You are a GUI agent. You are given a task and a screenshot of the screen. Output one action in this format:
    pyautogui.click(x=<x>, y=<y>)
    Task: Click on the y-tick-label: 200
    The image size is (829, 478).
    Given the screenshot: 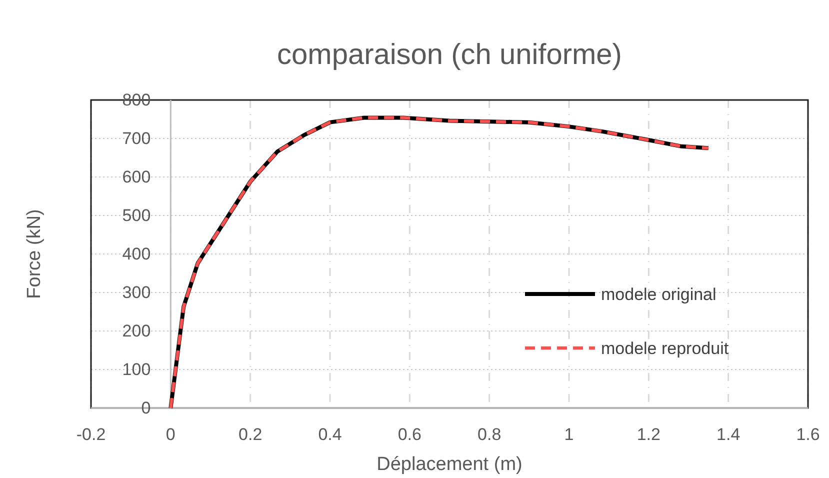 What is the action you would take?
    pyautogui.click(x=136, y=330)
    